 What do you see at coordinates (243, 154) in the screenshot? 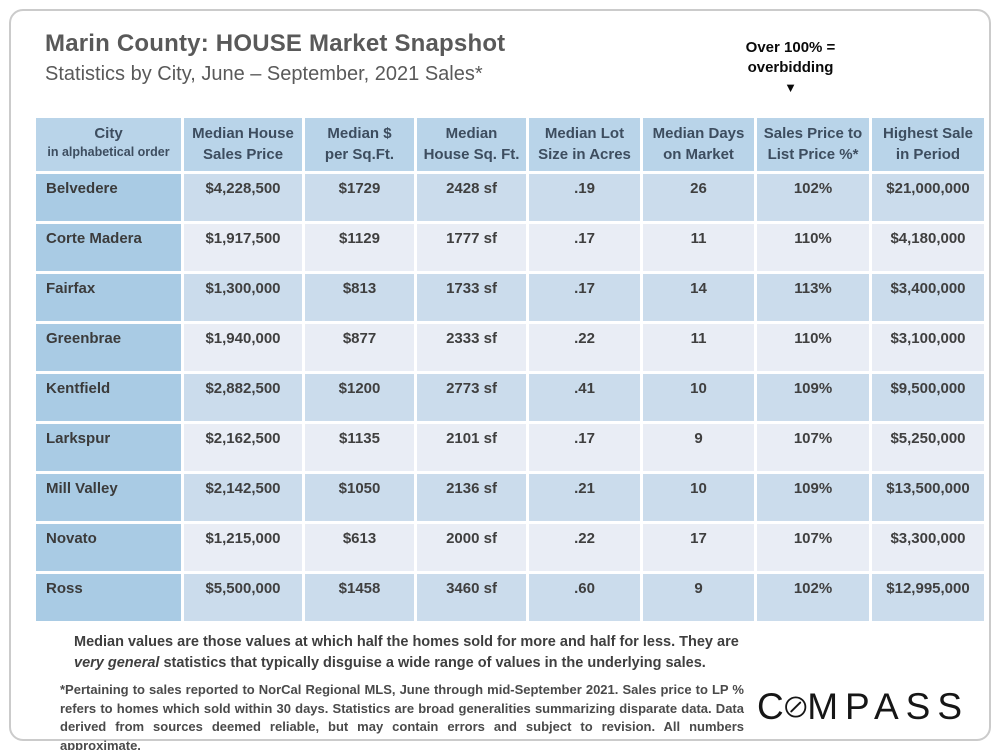
I see `header-line2: Sales Price` at bounding box center [243, 154].